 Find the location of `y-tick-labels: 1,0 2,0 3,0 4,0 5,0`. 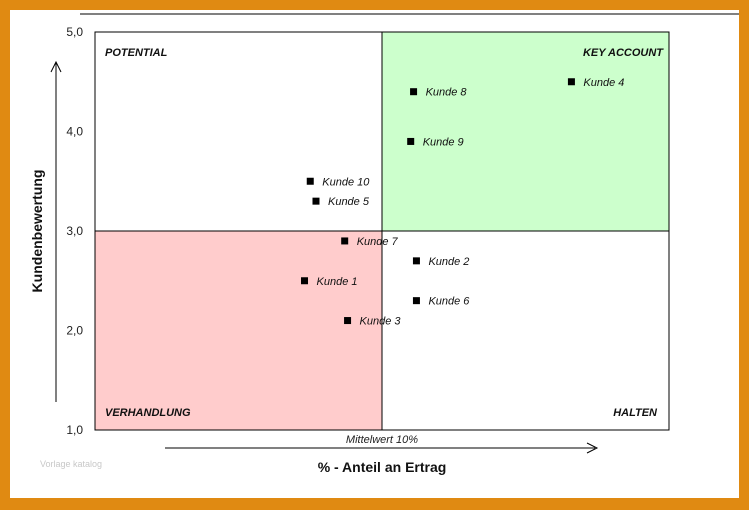

y-tick-labels: 1,0 2,0 3,0 4,0 5,0 is located at coordinates (74, 231).